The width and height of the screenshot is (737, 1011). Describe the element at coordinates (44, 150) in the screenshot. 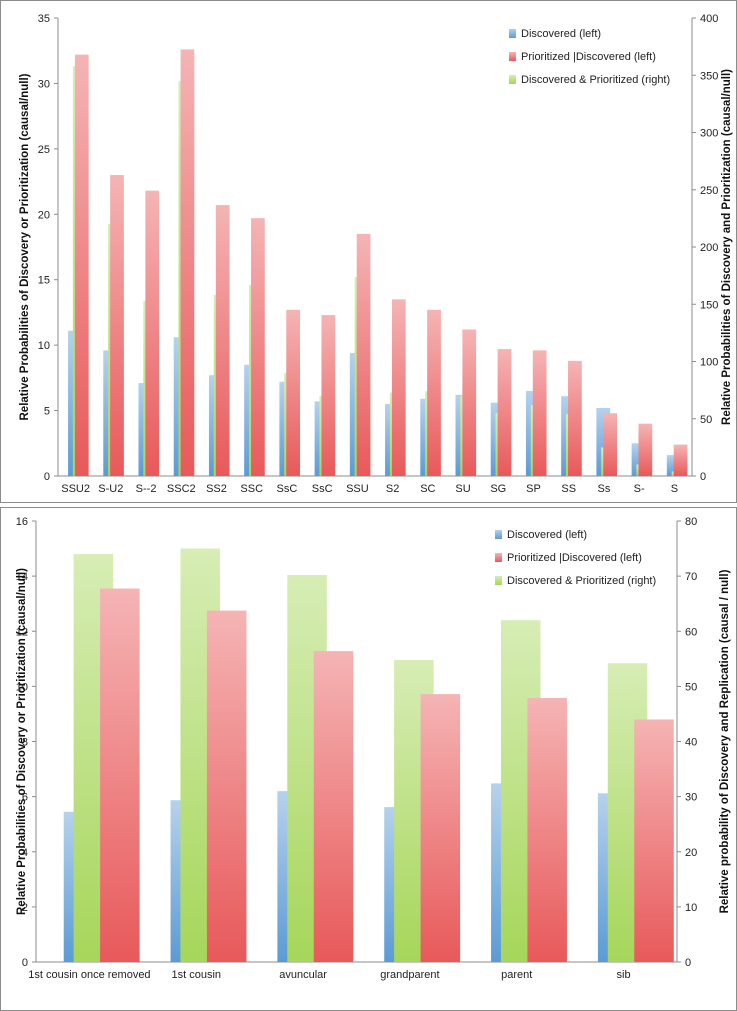

I see `y-tick-label-left: 25` at that location.